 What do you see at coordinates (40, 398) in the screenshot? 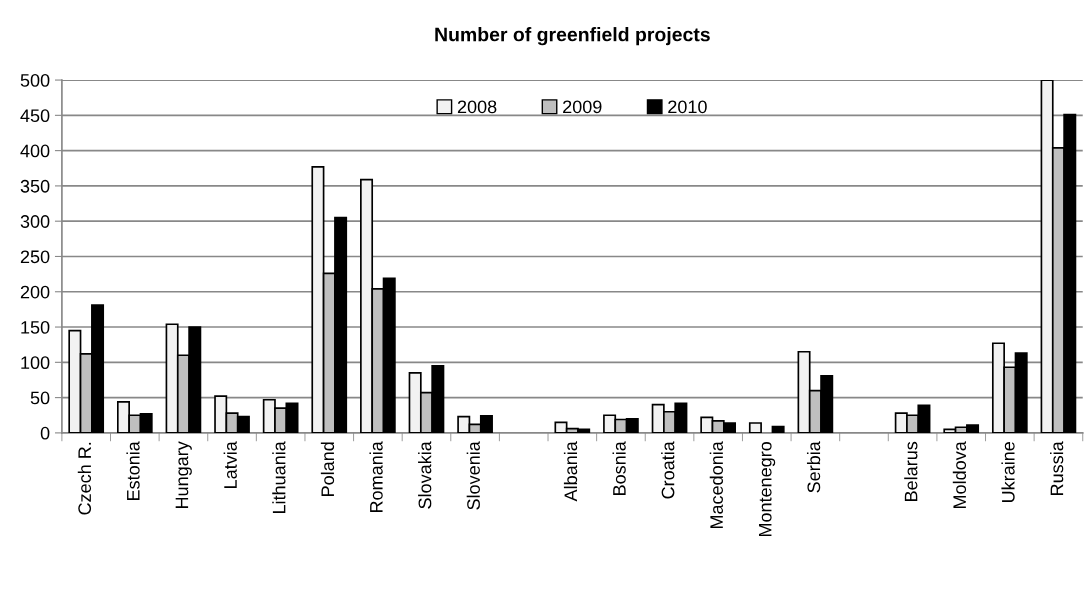
I see `y-tick-label: 50` at bounding box center [40, 398].